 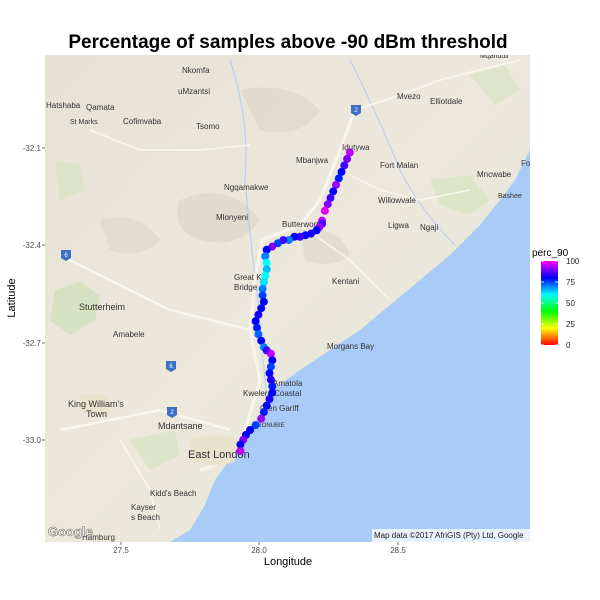 I want to click on place-label: Ligwa, so click(x=398, y=225).